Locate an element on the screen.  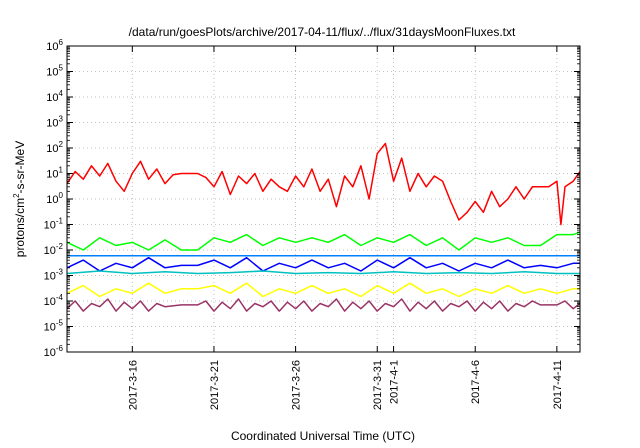
y-tick-label: 10³ is located at coordinates (54, 122).